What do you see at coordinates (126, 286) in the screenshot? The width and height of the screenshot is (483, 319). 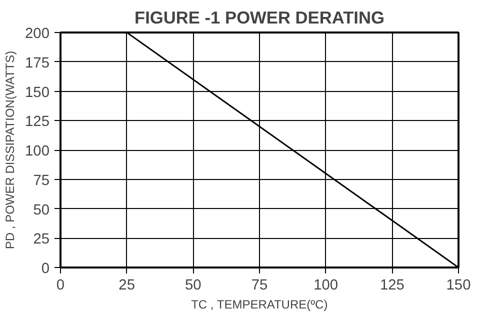 I see `x-tick-label: 25` at bounding box center [126, 286].